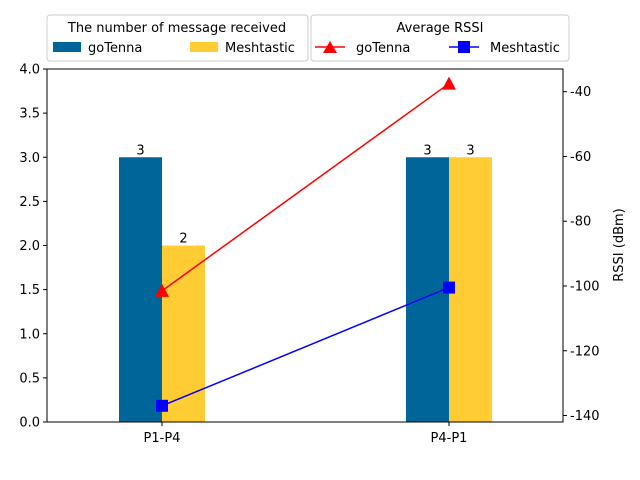 This screenshot has height=480, width=640. What do you see at coordinates (525, 48) in the screenshot?
I see `legend-label-meshtastic-line: Meshtastic` at bounding box center [525, 48].